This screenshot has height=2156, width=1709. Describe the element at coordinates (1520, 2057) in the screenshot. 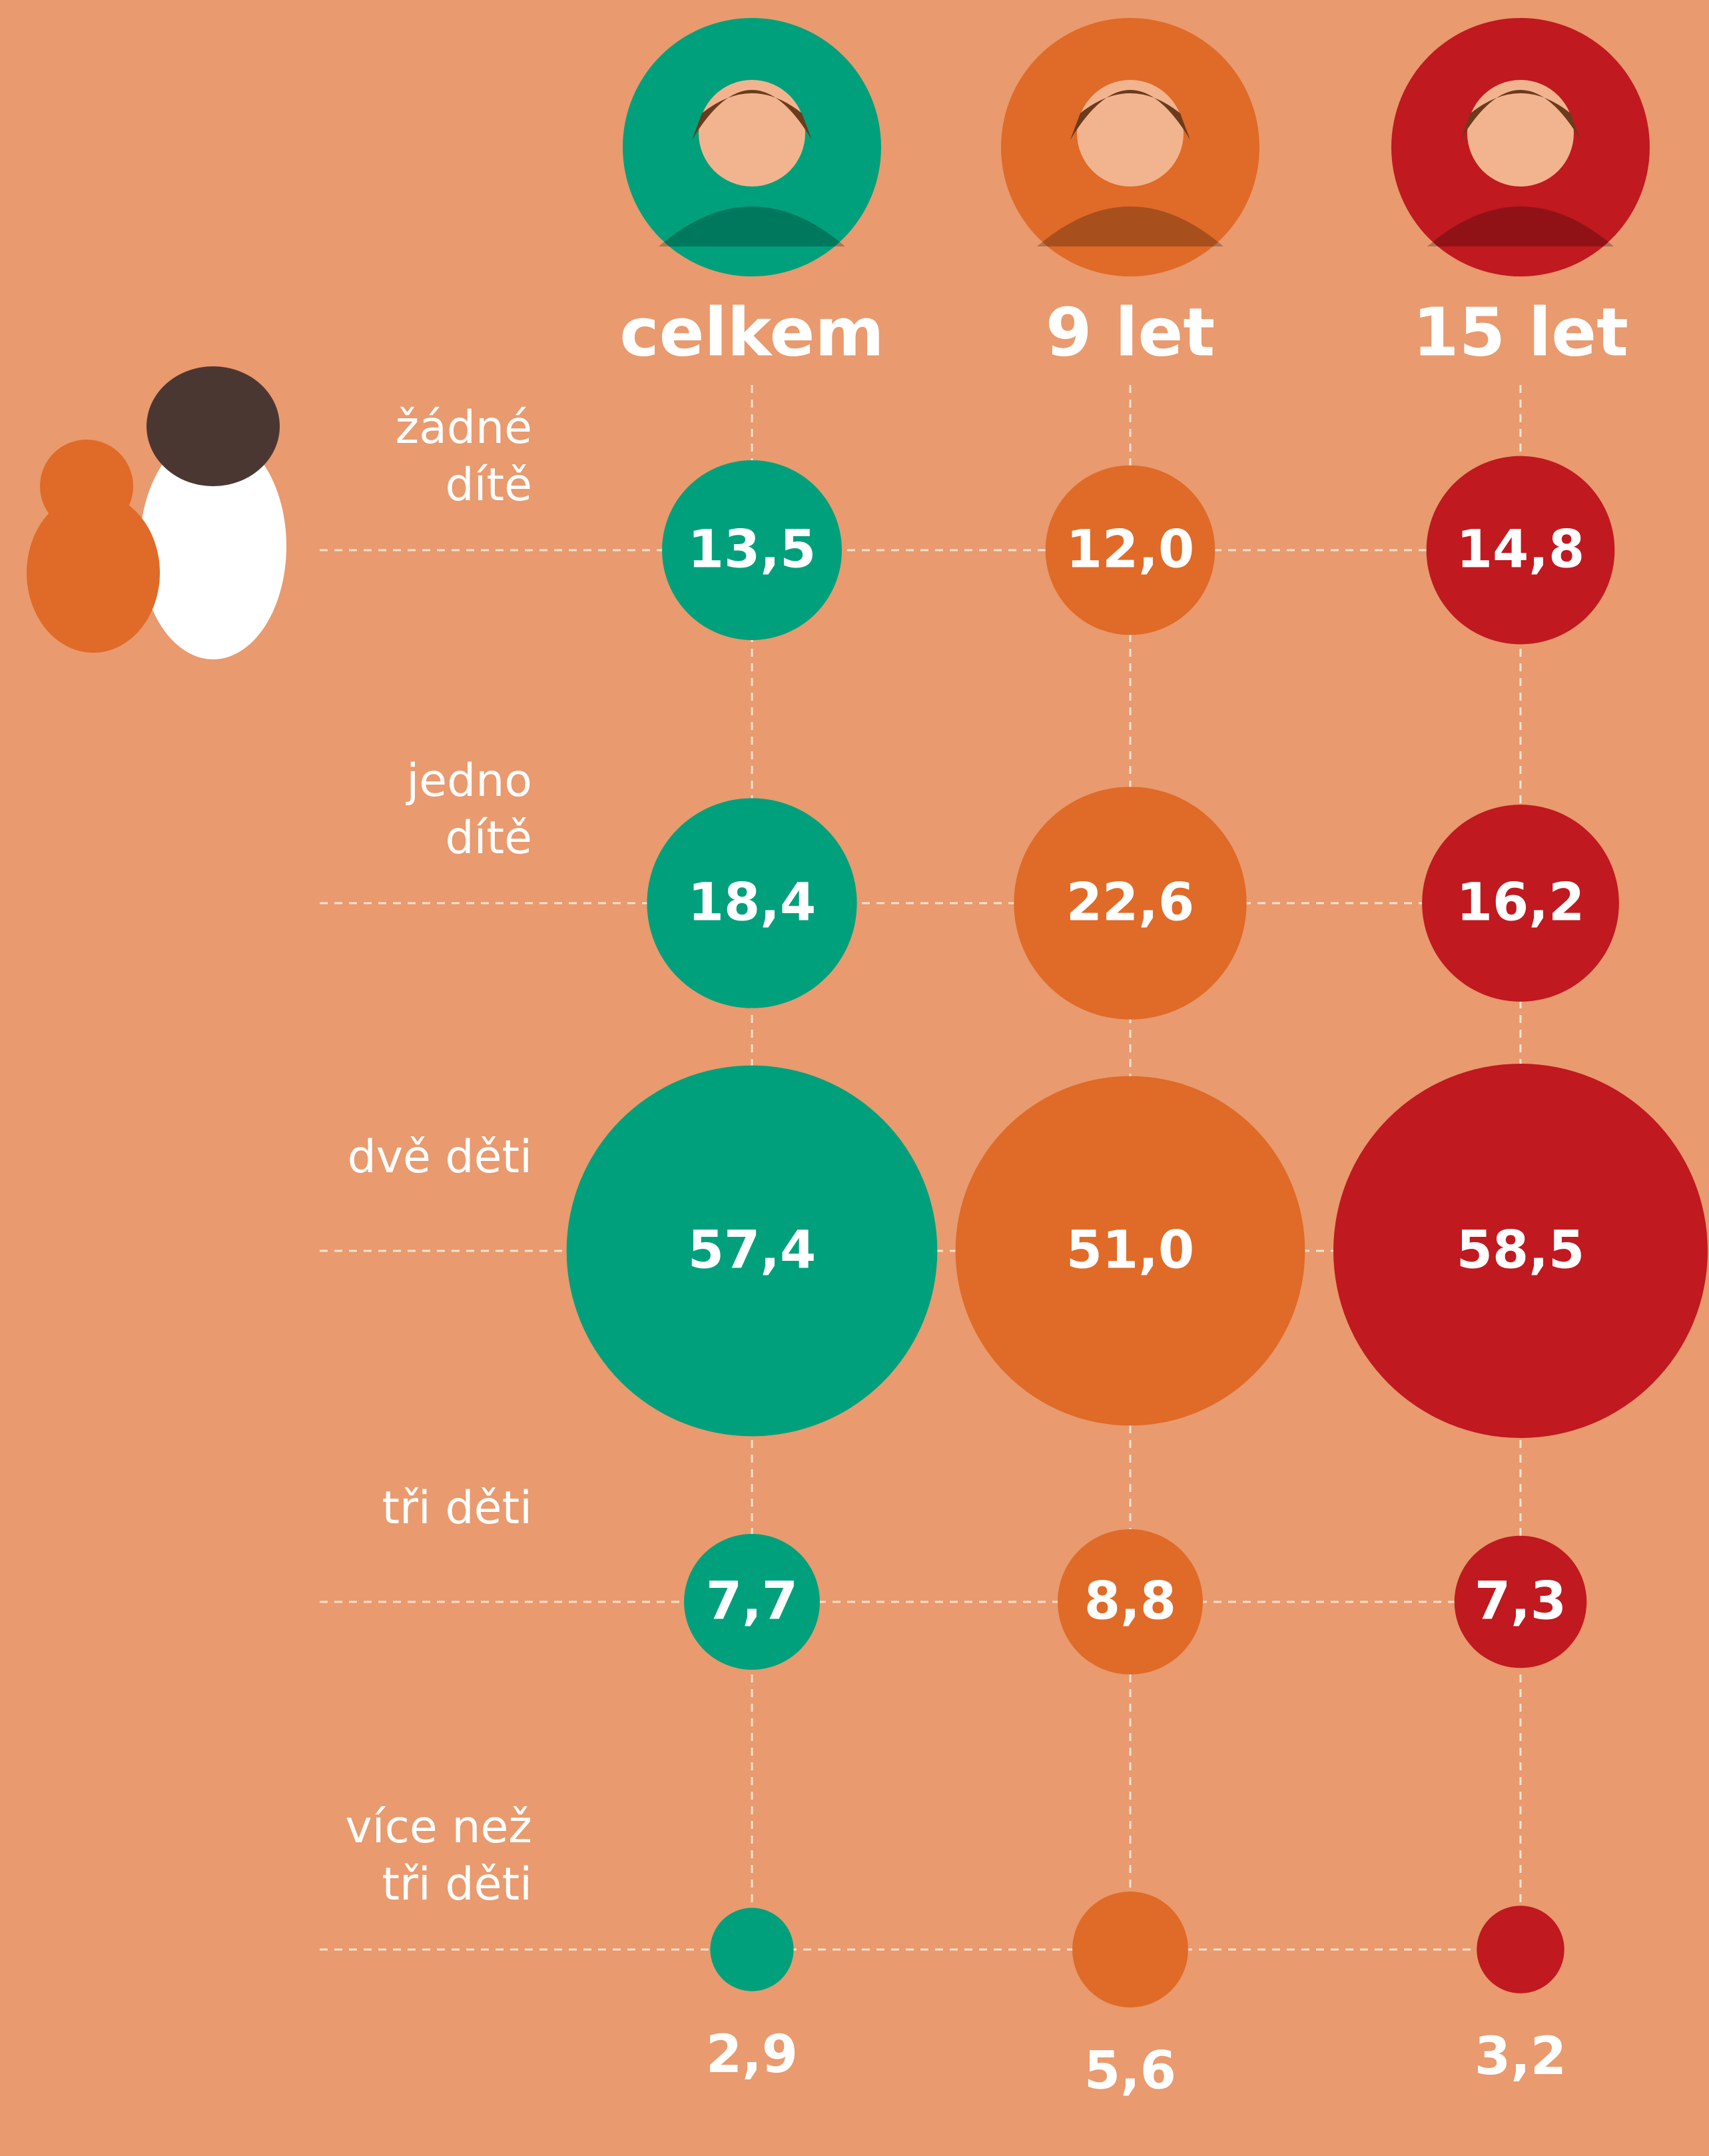

I see `value-label: 3,2` at that location.